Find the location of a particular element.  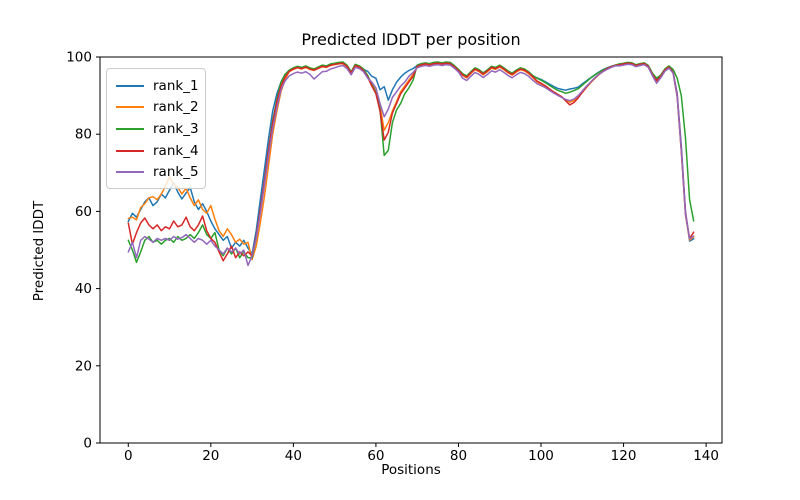

y-tick-label: 40 is located at coordinates (83, 289).